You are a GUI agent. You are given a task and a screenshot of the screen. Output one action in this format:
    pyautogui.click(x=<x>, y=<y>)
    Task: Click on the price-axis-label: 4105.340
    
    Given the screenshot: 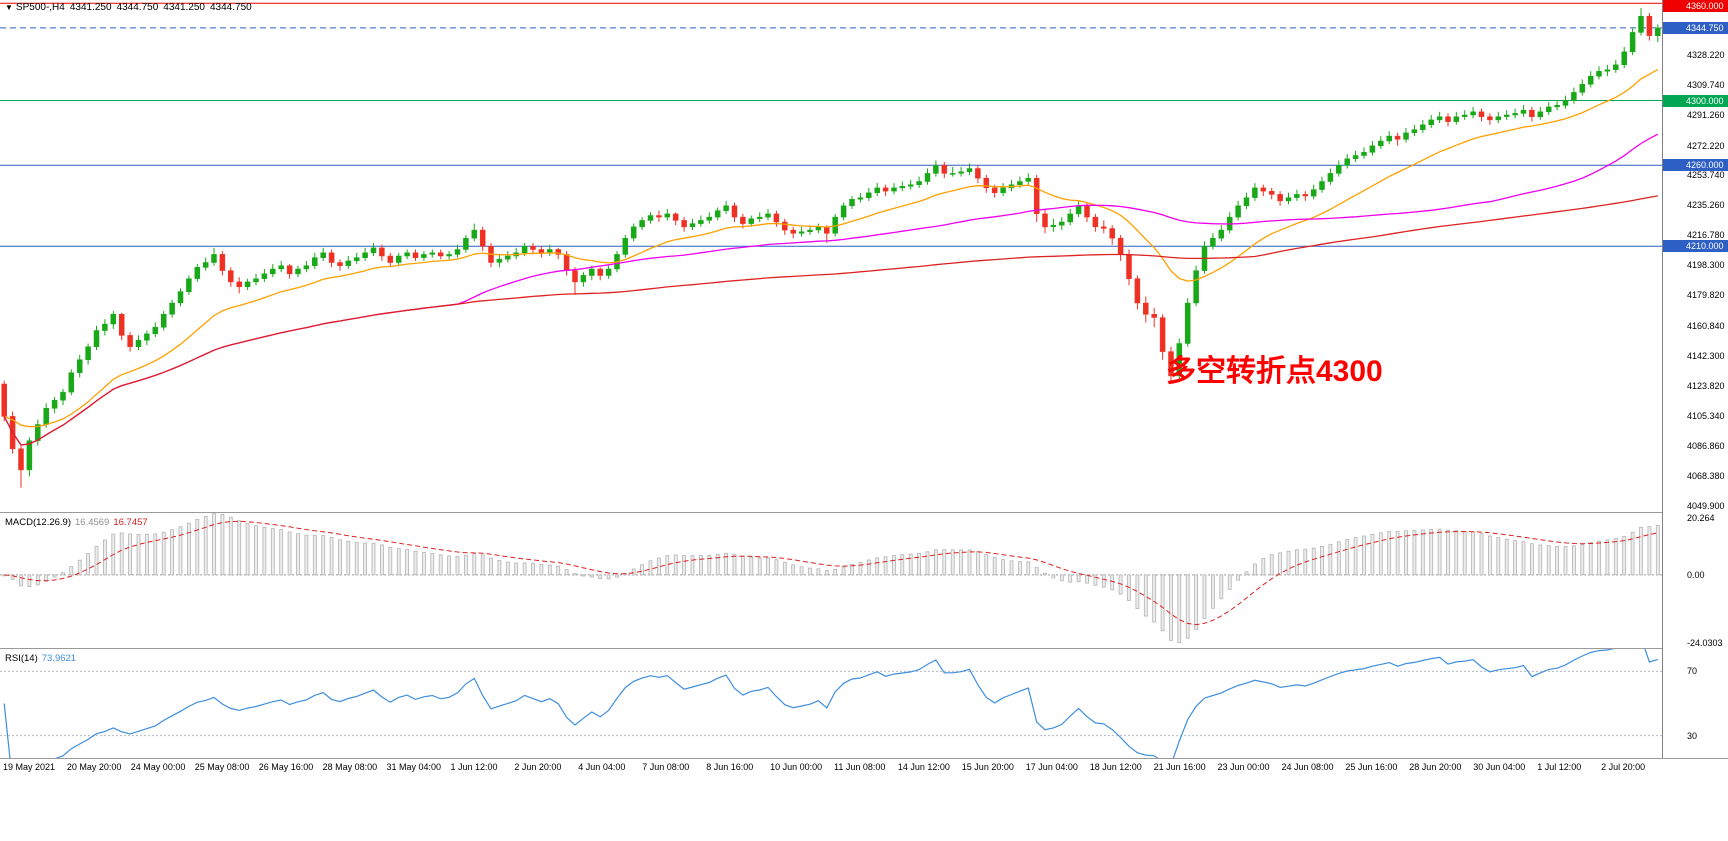 What is the action you would take?
    pyautogui.click(x=1706, y=415)
    